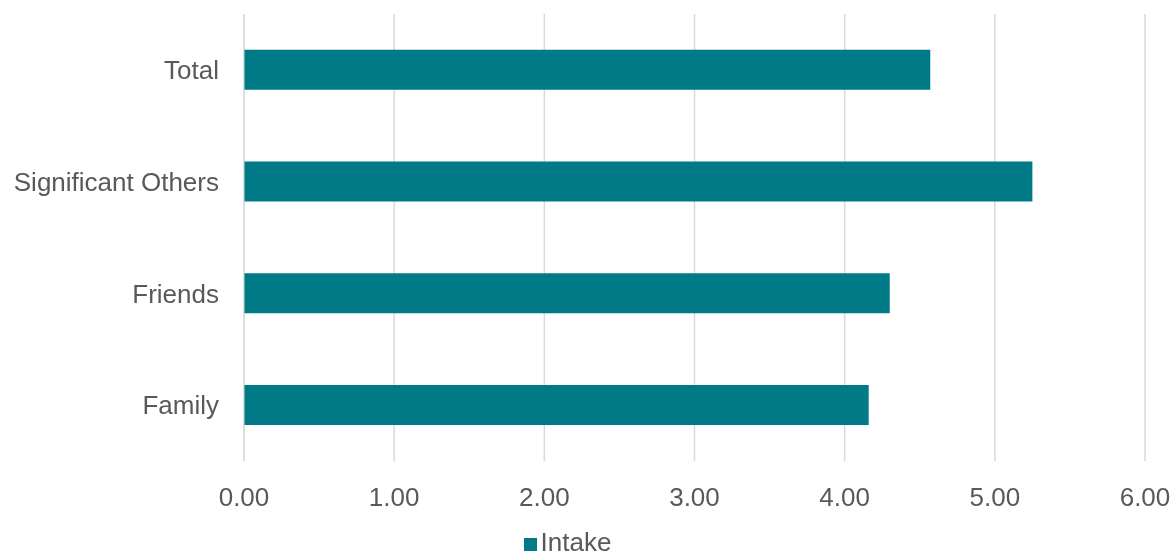  Describe the element at coordinates (1145, 497) in the screenshot. I see `x-tick-label: 6.00` at that location.